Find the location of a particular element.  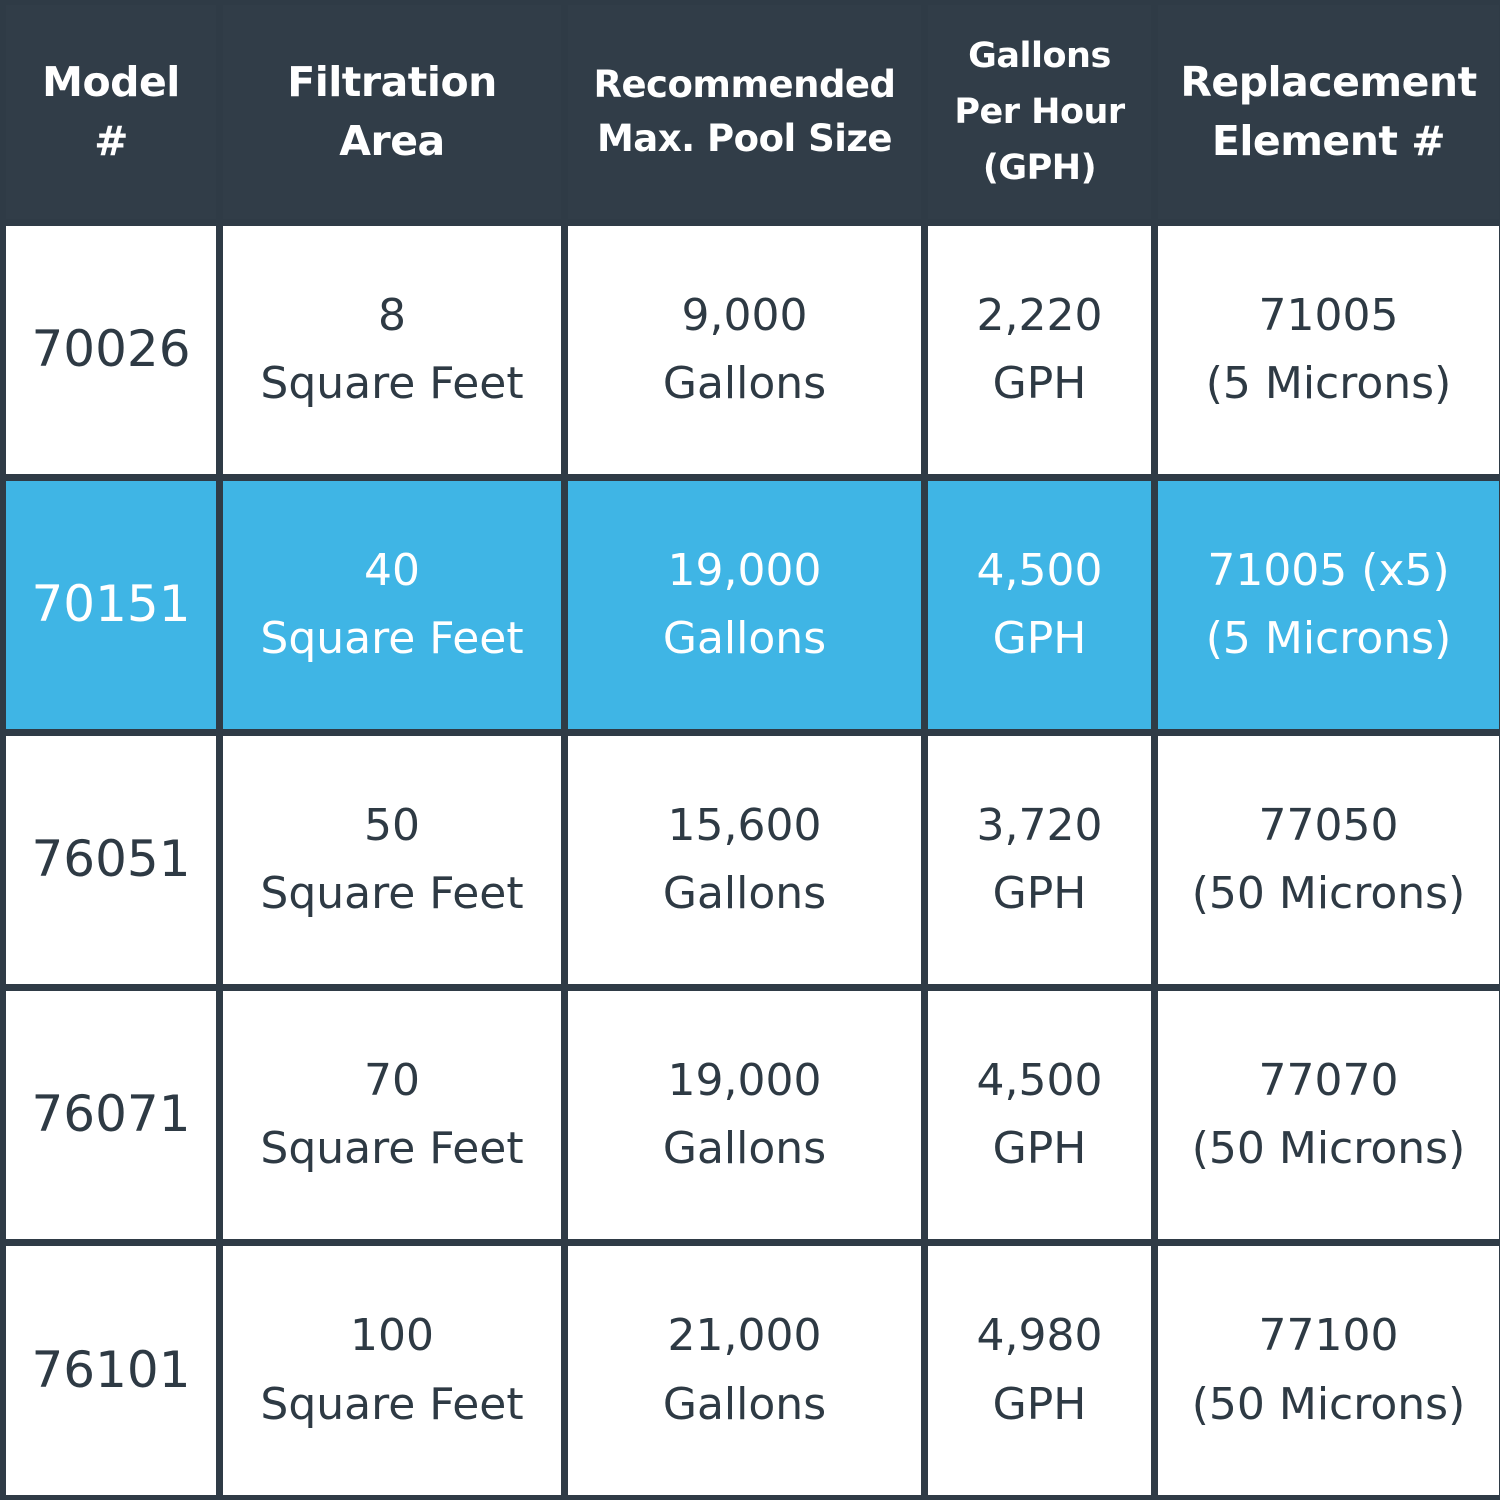

model-cell: 70151 is located at coordinates (111, 605).